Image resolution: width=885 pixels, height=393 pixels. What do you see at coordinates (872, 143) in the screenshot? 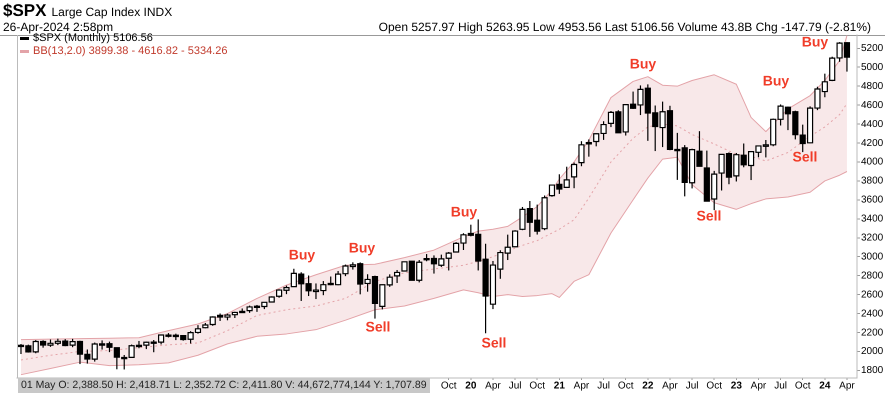
I see `y-tick-label: 4200` at bounding box center [872, 143].